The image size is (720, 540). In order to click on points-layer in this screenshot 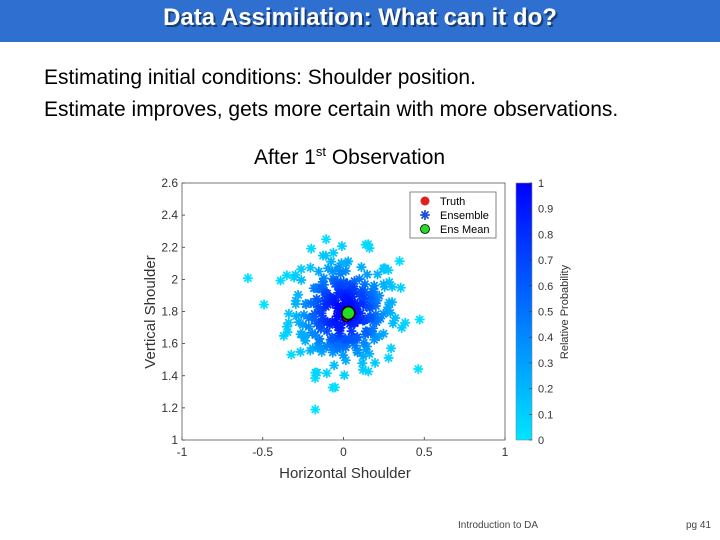, I will do `click(333, 324)`.